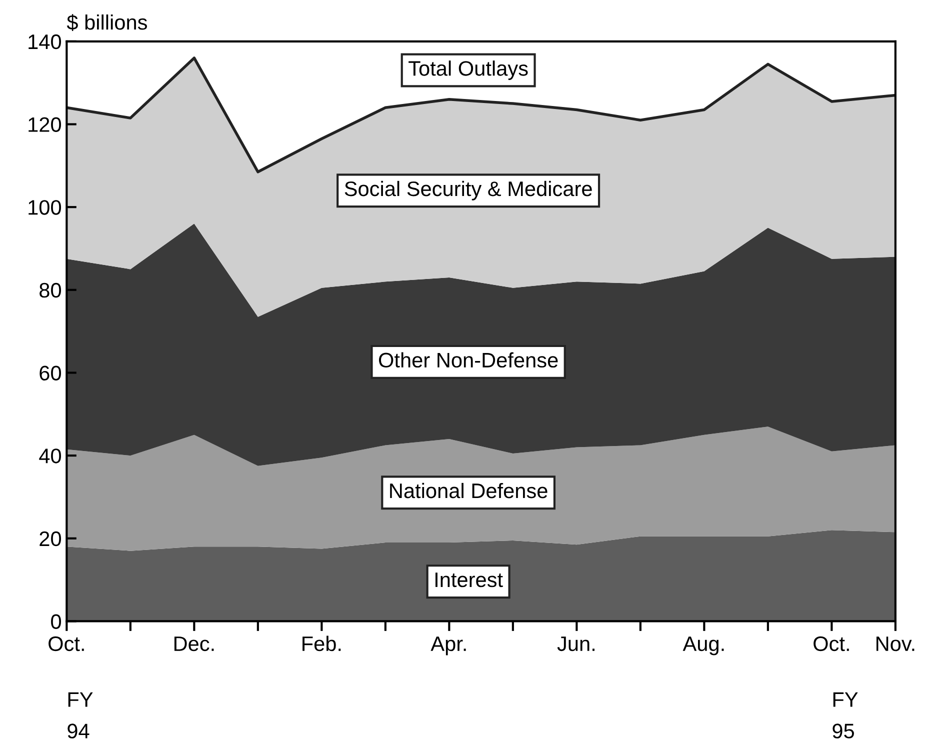  Describe the element at coordinates (44, 124) in the screenshot. I see `y-tick-label: 120` at that location.